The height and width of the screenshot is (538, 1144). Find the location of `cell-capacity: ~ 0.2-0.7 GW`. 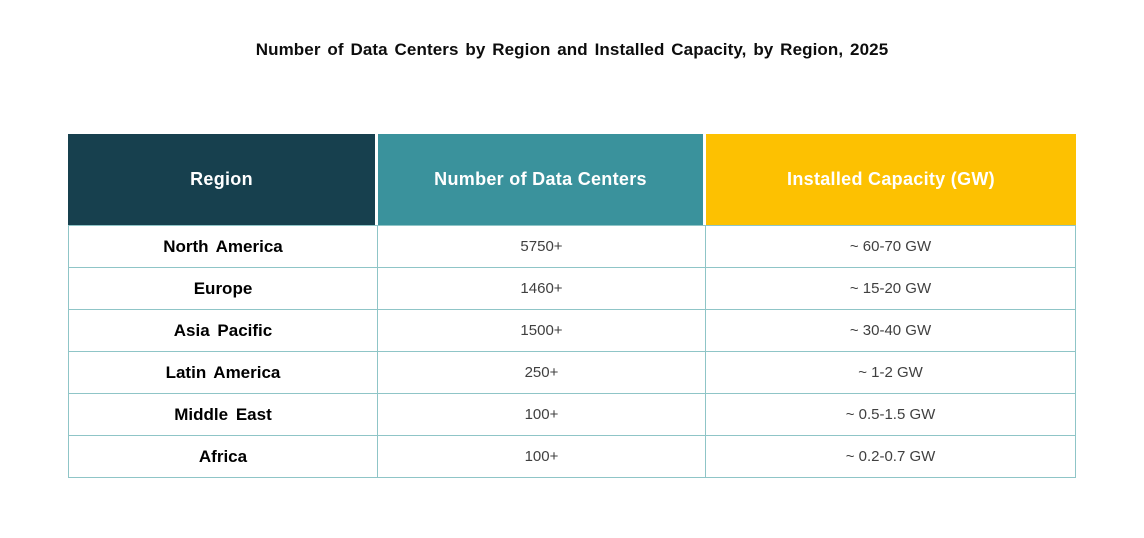

cell-capacity: ~ 0.2-0.7 GW is located at coordinates (891, 457).